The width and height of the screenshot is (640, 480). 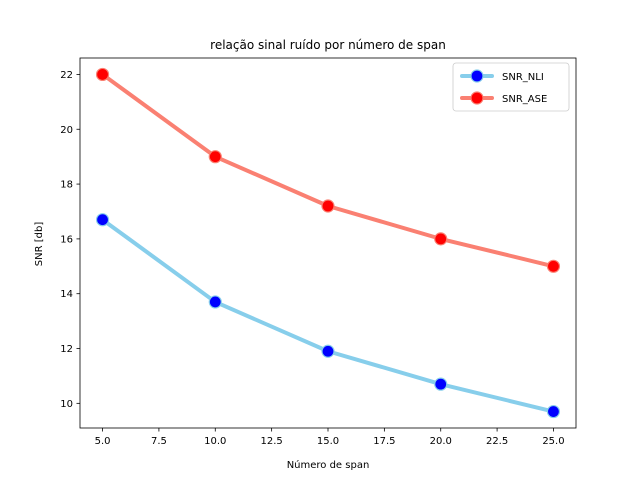 I want to click on x-tick-label: 22.5, so click(x=497, y=441).